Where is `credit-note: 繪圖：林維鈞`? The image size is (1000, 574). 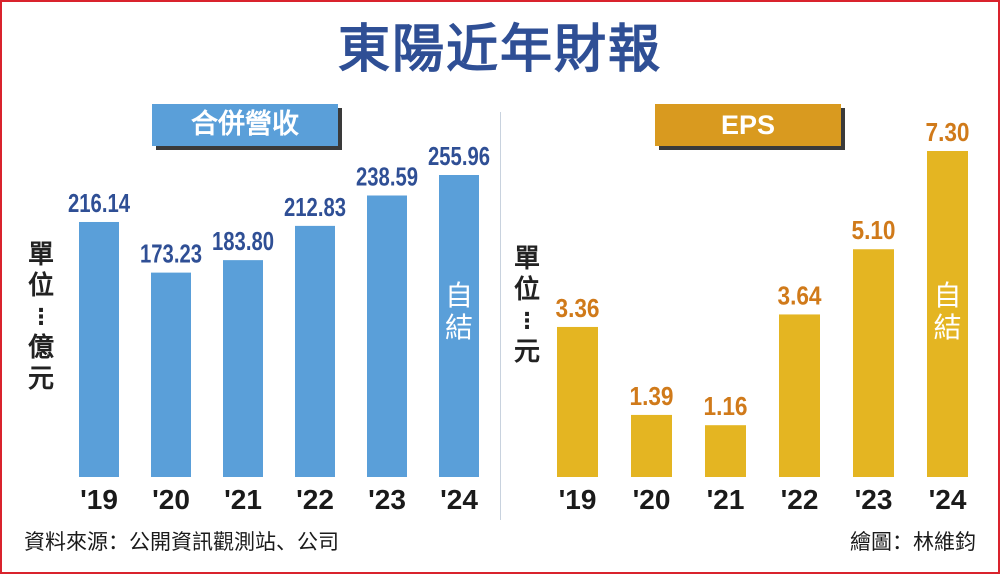 credit-note: 繪圖：林維鈞 is located at coordinates (913, 542).